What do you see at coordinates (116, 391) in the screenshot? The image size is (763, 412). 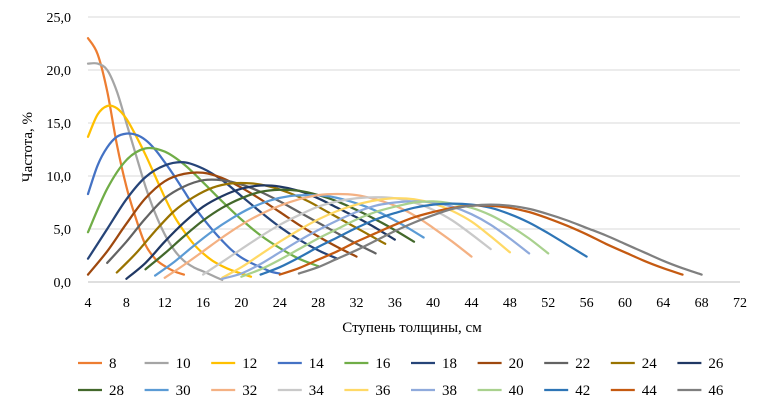 I see `legend-label-28: 28` at bounding box center [116, 391].